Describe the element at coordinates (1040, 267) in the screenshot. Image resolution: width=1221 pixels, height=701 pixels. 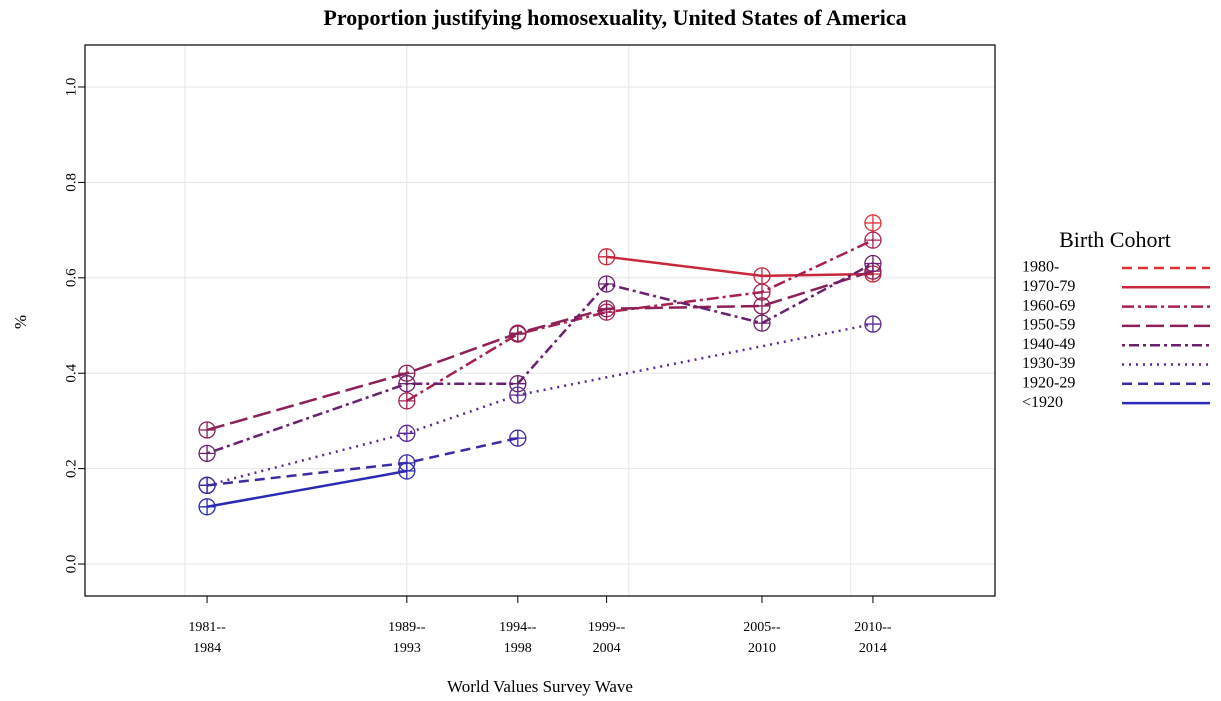
I see `legend-label: 1980-` at that location.